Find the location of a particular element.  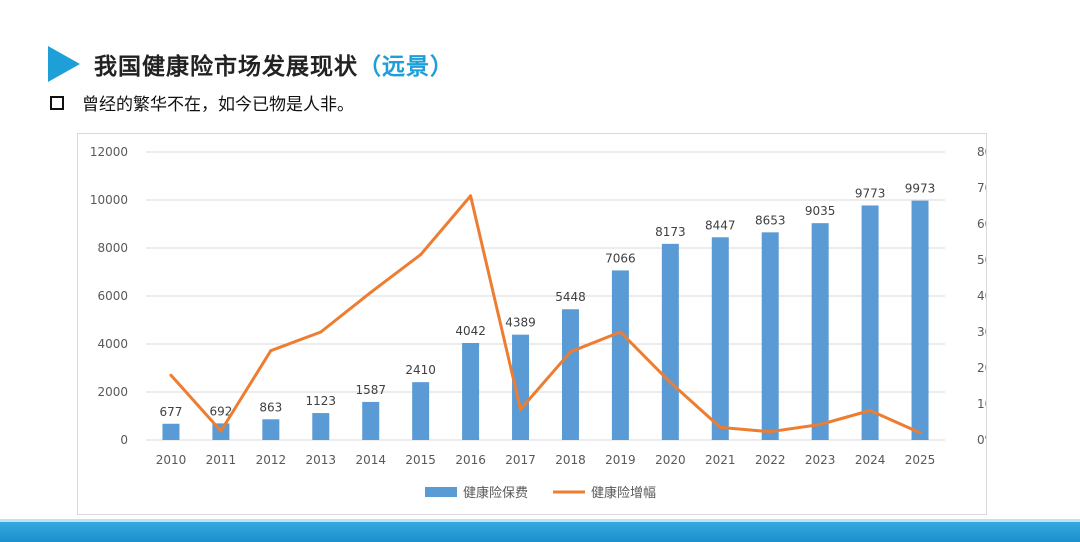

x-axis-tick-label: 2022 is located at coordinates (770, 460).